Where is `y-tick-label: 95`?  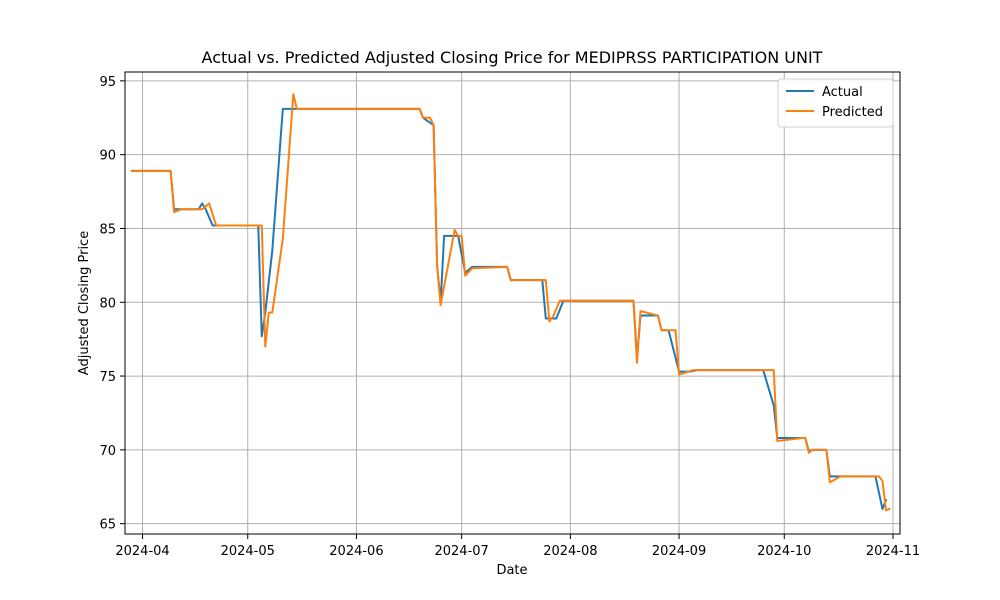
y-tick-label: 95 is located at coordinates (107, 82).